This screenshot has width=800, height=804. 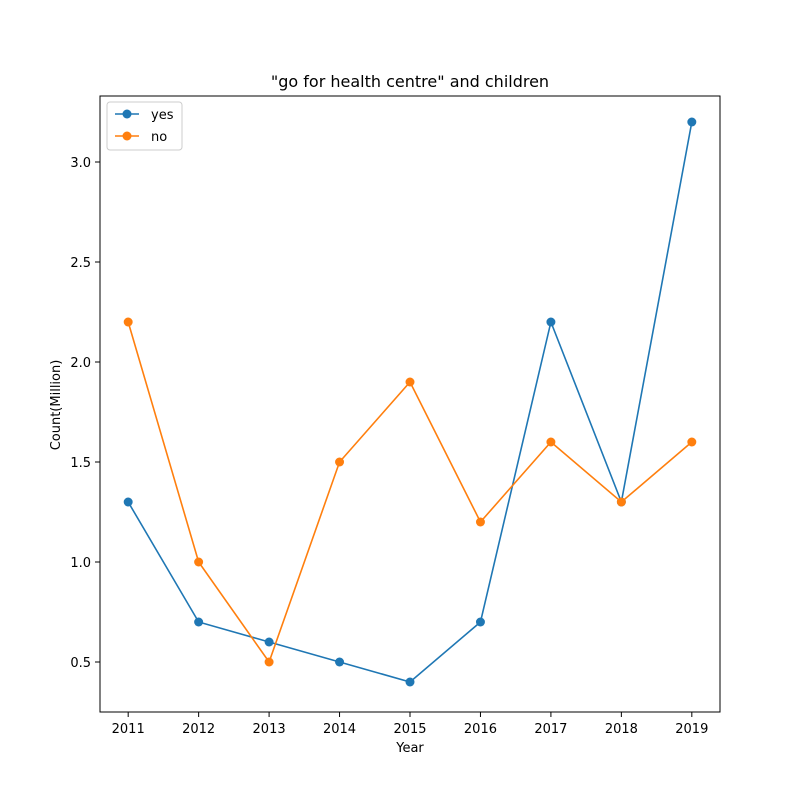 I want to click on x-tick-label: 2014, so click(x=339, y=729).